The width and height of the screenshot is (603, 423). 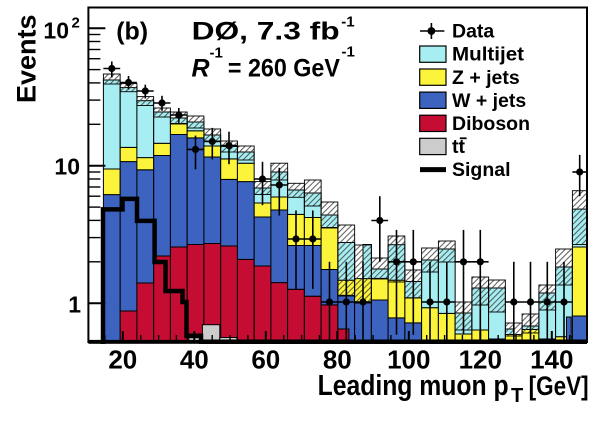 What do you see at coordinates (559, 386) in the screenshot?
I see `svg-text: [GeV]` at bounding box center [559, 386].